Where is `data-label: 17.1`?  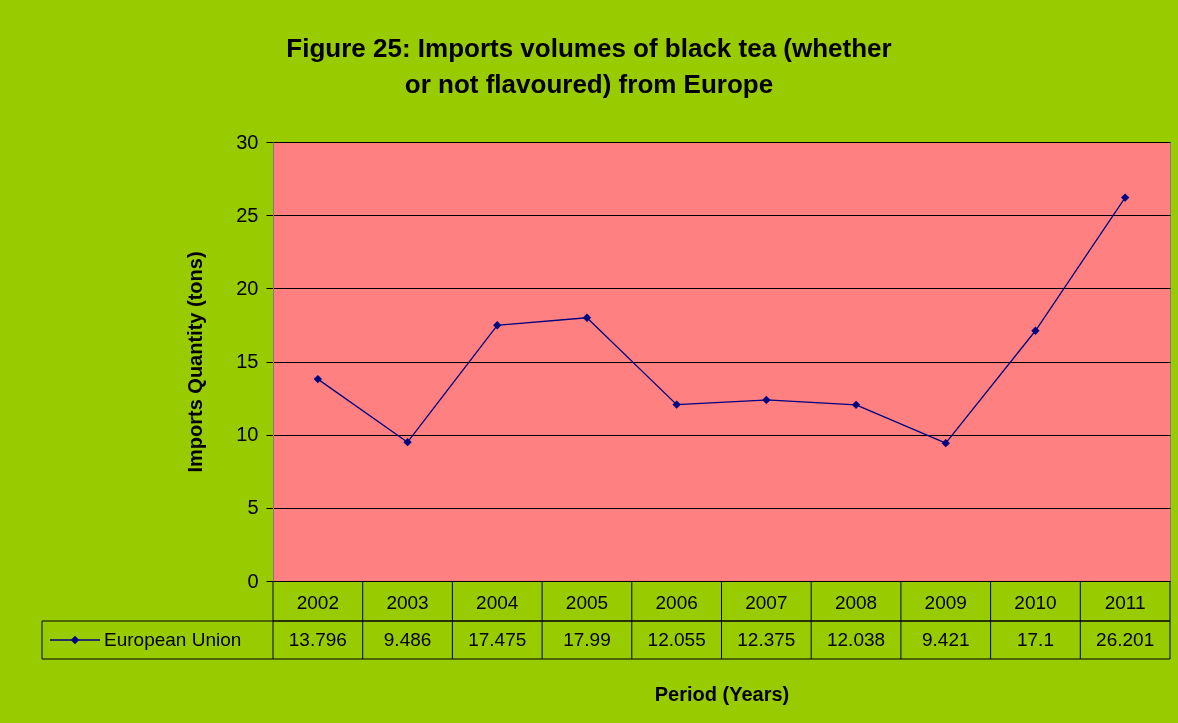 data-label: 17.1 is located at coordinates (1035, 639).